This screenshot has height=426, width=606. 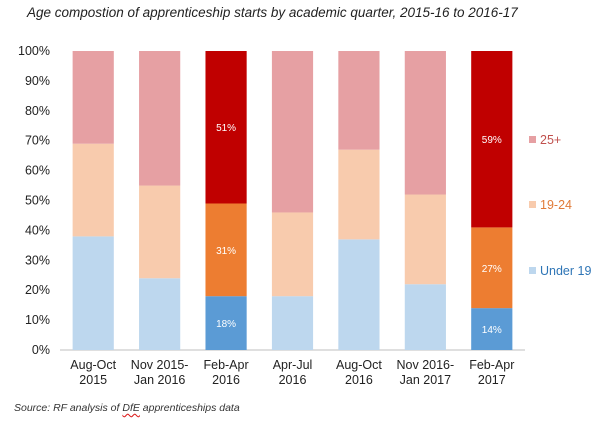 What do you see at coordinates (556, 205) in the screenshot?
I see `legend-label: 19-24` at bounding box center [556, 205].